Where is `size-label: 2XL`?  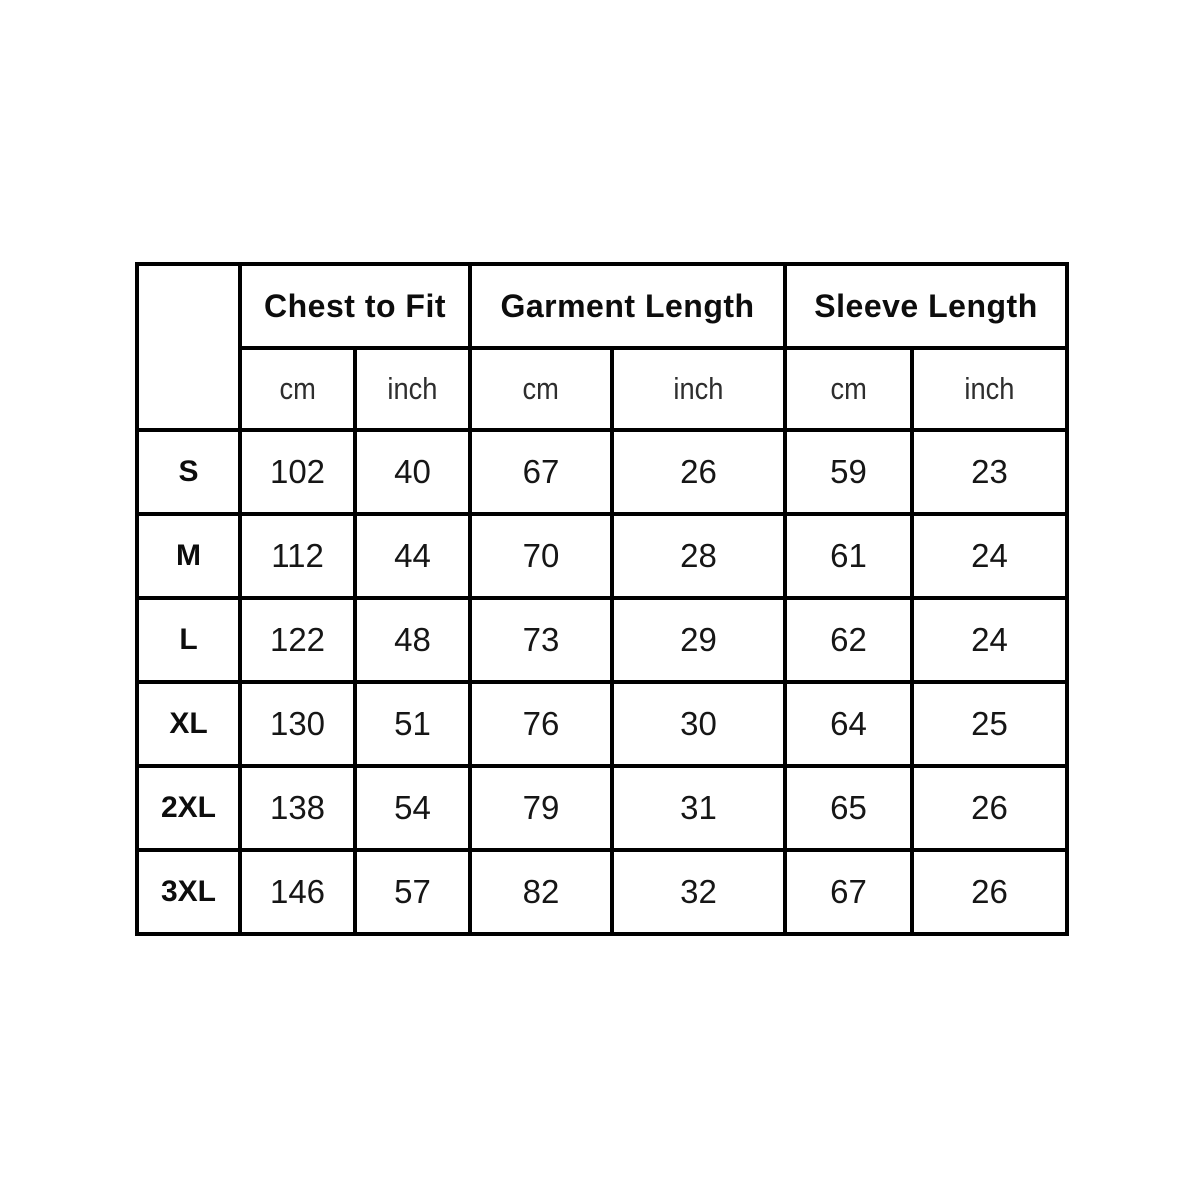
size-label: 2XL is located at coordinates (188, 808).